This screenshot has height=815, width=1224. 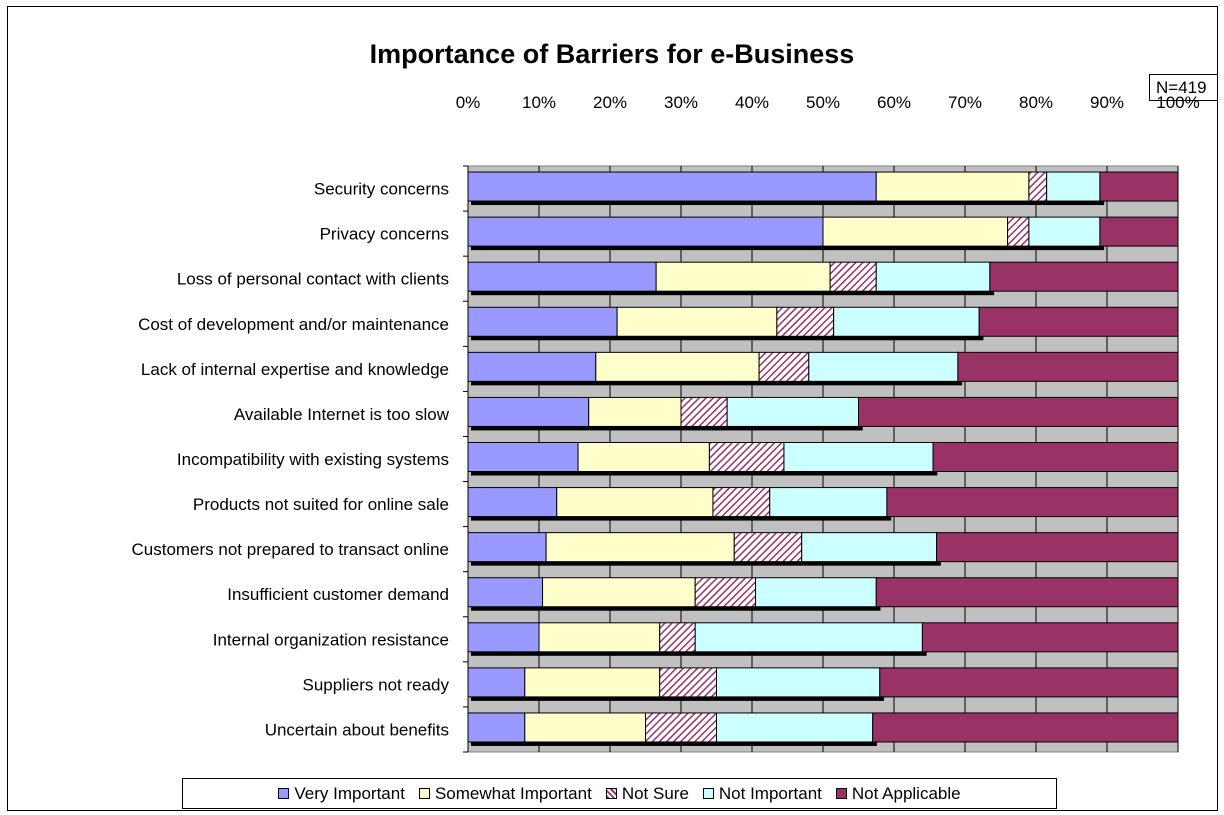 What do you see at coordinates (965, 102) in the screenshot?
I see `x-tick-label: 70%` at bounding box center [965, 102].